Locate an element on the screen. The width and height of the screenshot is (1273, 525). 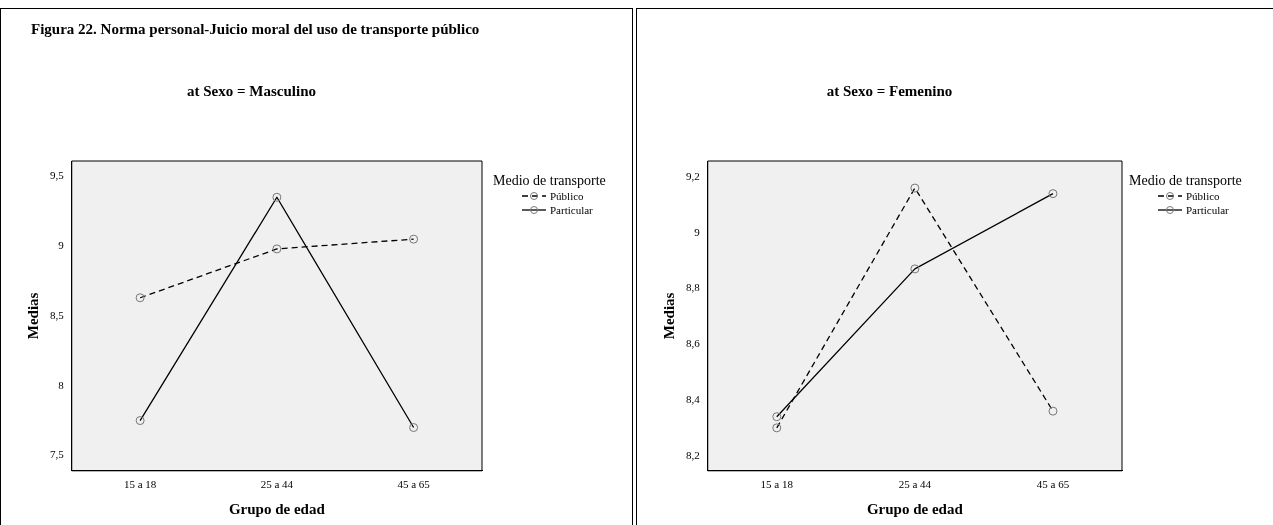
chart-title: at Sexo = Femenino is located at coordinates (889, 90).